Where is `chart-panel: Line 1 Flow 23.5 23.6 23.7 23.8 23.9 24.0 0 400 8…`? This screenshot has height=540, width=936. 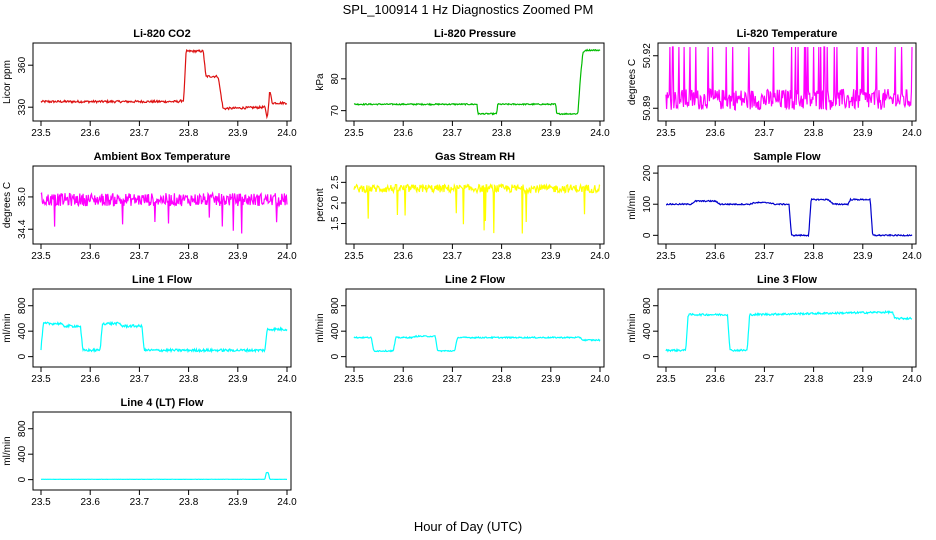 chart-panel: Line 1 Flow 23.5 23.6 23.7 23.8 23.9 24.0 0 400 8… is located at coordinates (149, 329).